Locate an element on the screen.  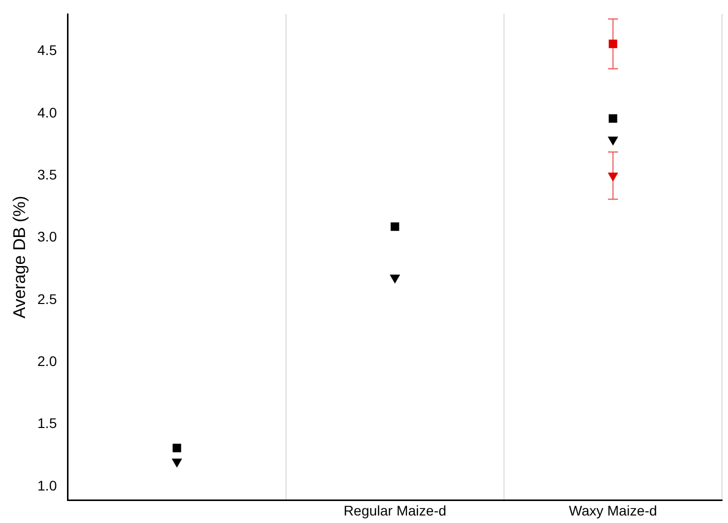
x-tick-label: Waxy Maize-d is located at coordinates (613, 510).